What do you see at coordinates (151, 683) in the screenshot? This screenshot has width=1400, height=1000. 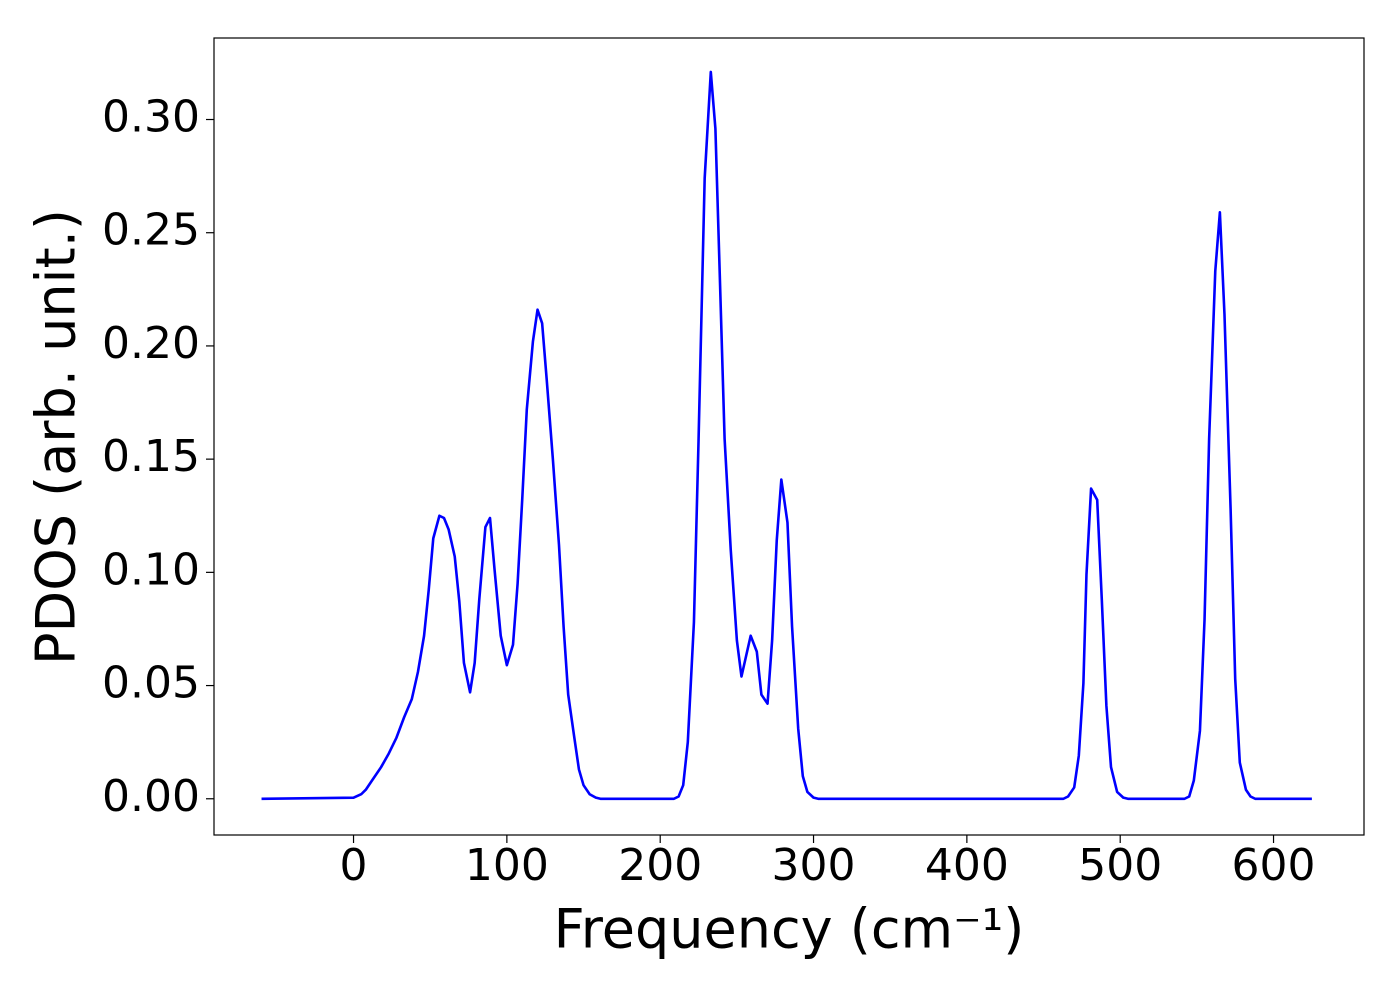 I see `y-tick-label: 0.05` at bounding box center [151, 683].